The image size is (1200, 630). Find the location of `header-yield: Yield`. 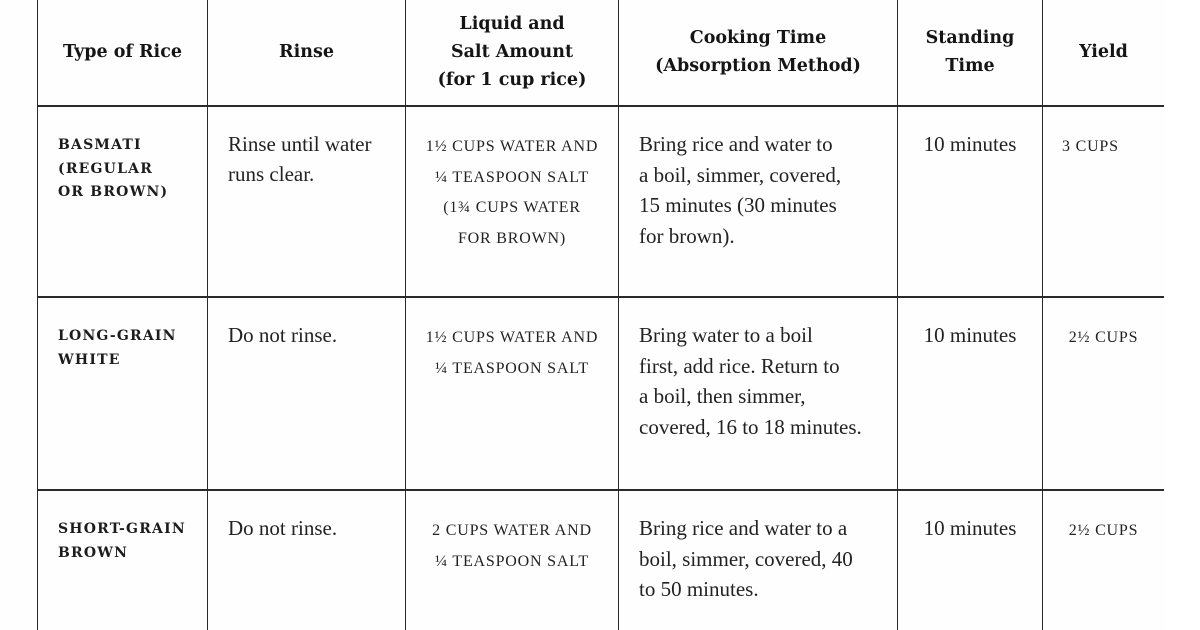

header-yield: Yield is located at coordinates (1103, 53).